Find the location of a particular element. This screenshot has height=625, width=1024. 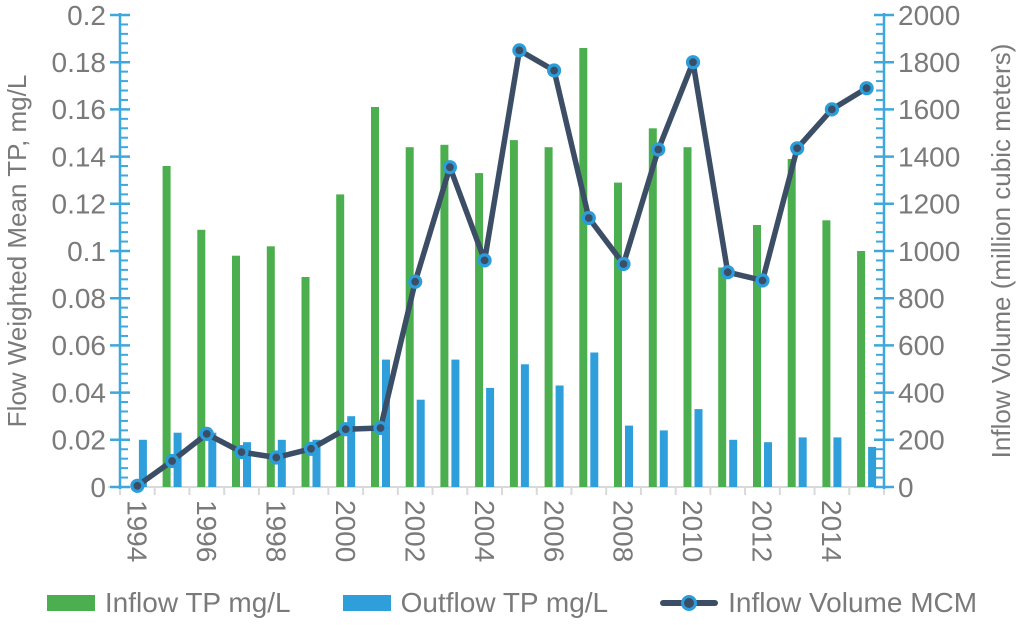

inflow-bar-2004 is located at coordinates (479, 330).